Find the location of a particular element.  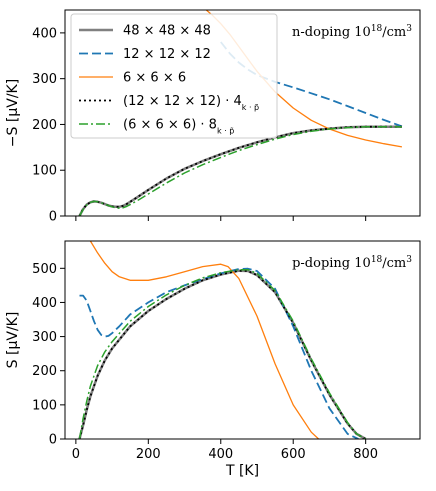

legend-label: (12 × 12 × 12) · 4k · p̃ is located at coordinates (191, 103).